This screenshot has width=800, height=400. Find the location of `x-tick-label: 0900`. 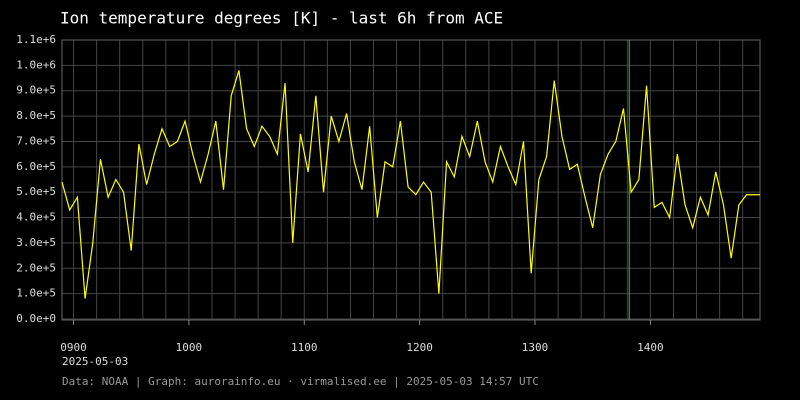

x-tick-label: 0900 is located at coordinates (73, 347).